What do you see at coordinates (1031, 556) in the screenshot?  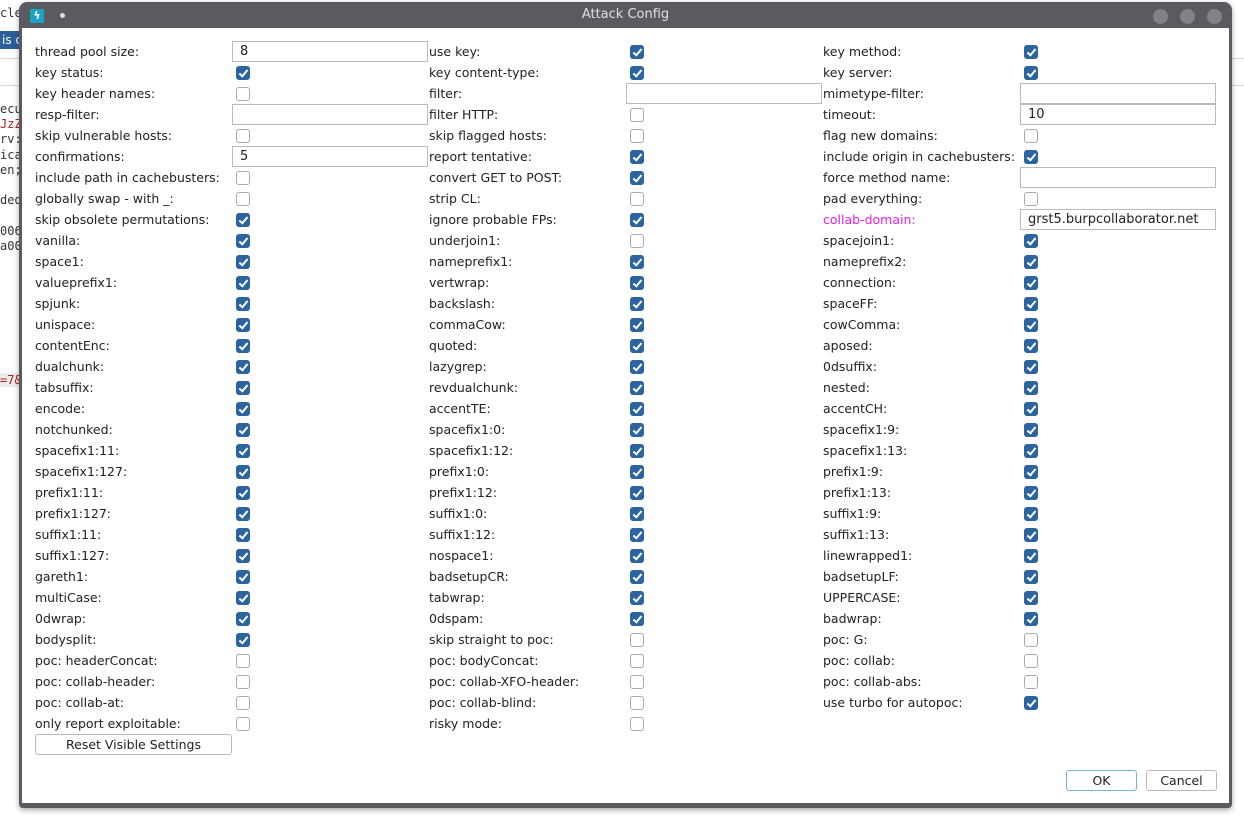 I see `linewrapped1-checkbox` at bounding box center [1031, 556].